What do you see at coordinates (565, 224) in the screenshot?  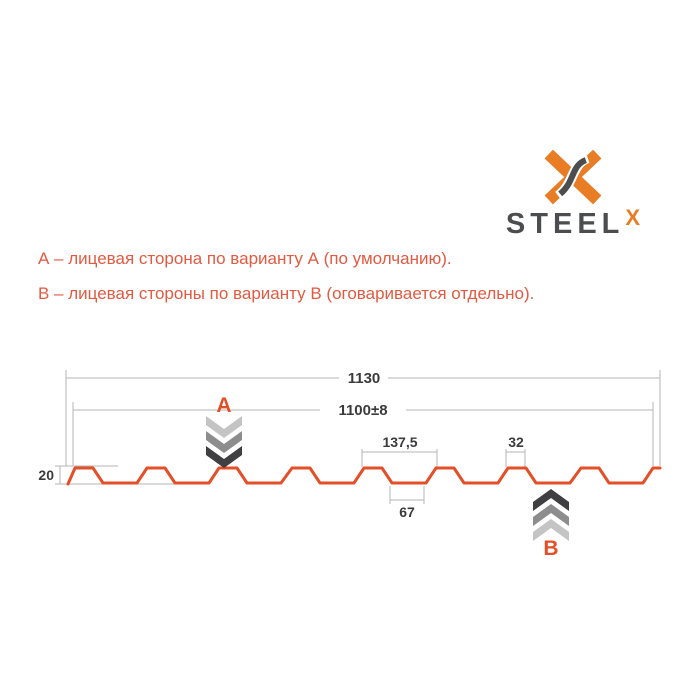 I see `brand-text: STEEL` at bounding box center [565, 224].